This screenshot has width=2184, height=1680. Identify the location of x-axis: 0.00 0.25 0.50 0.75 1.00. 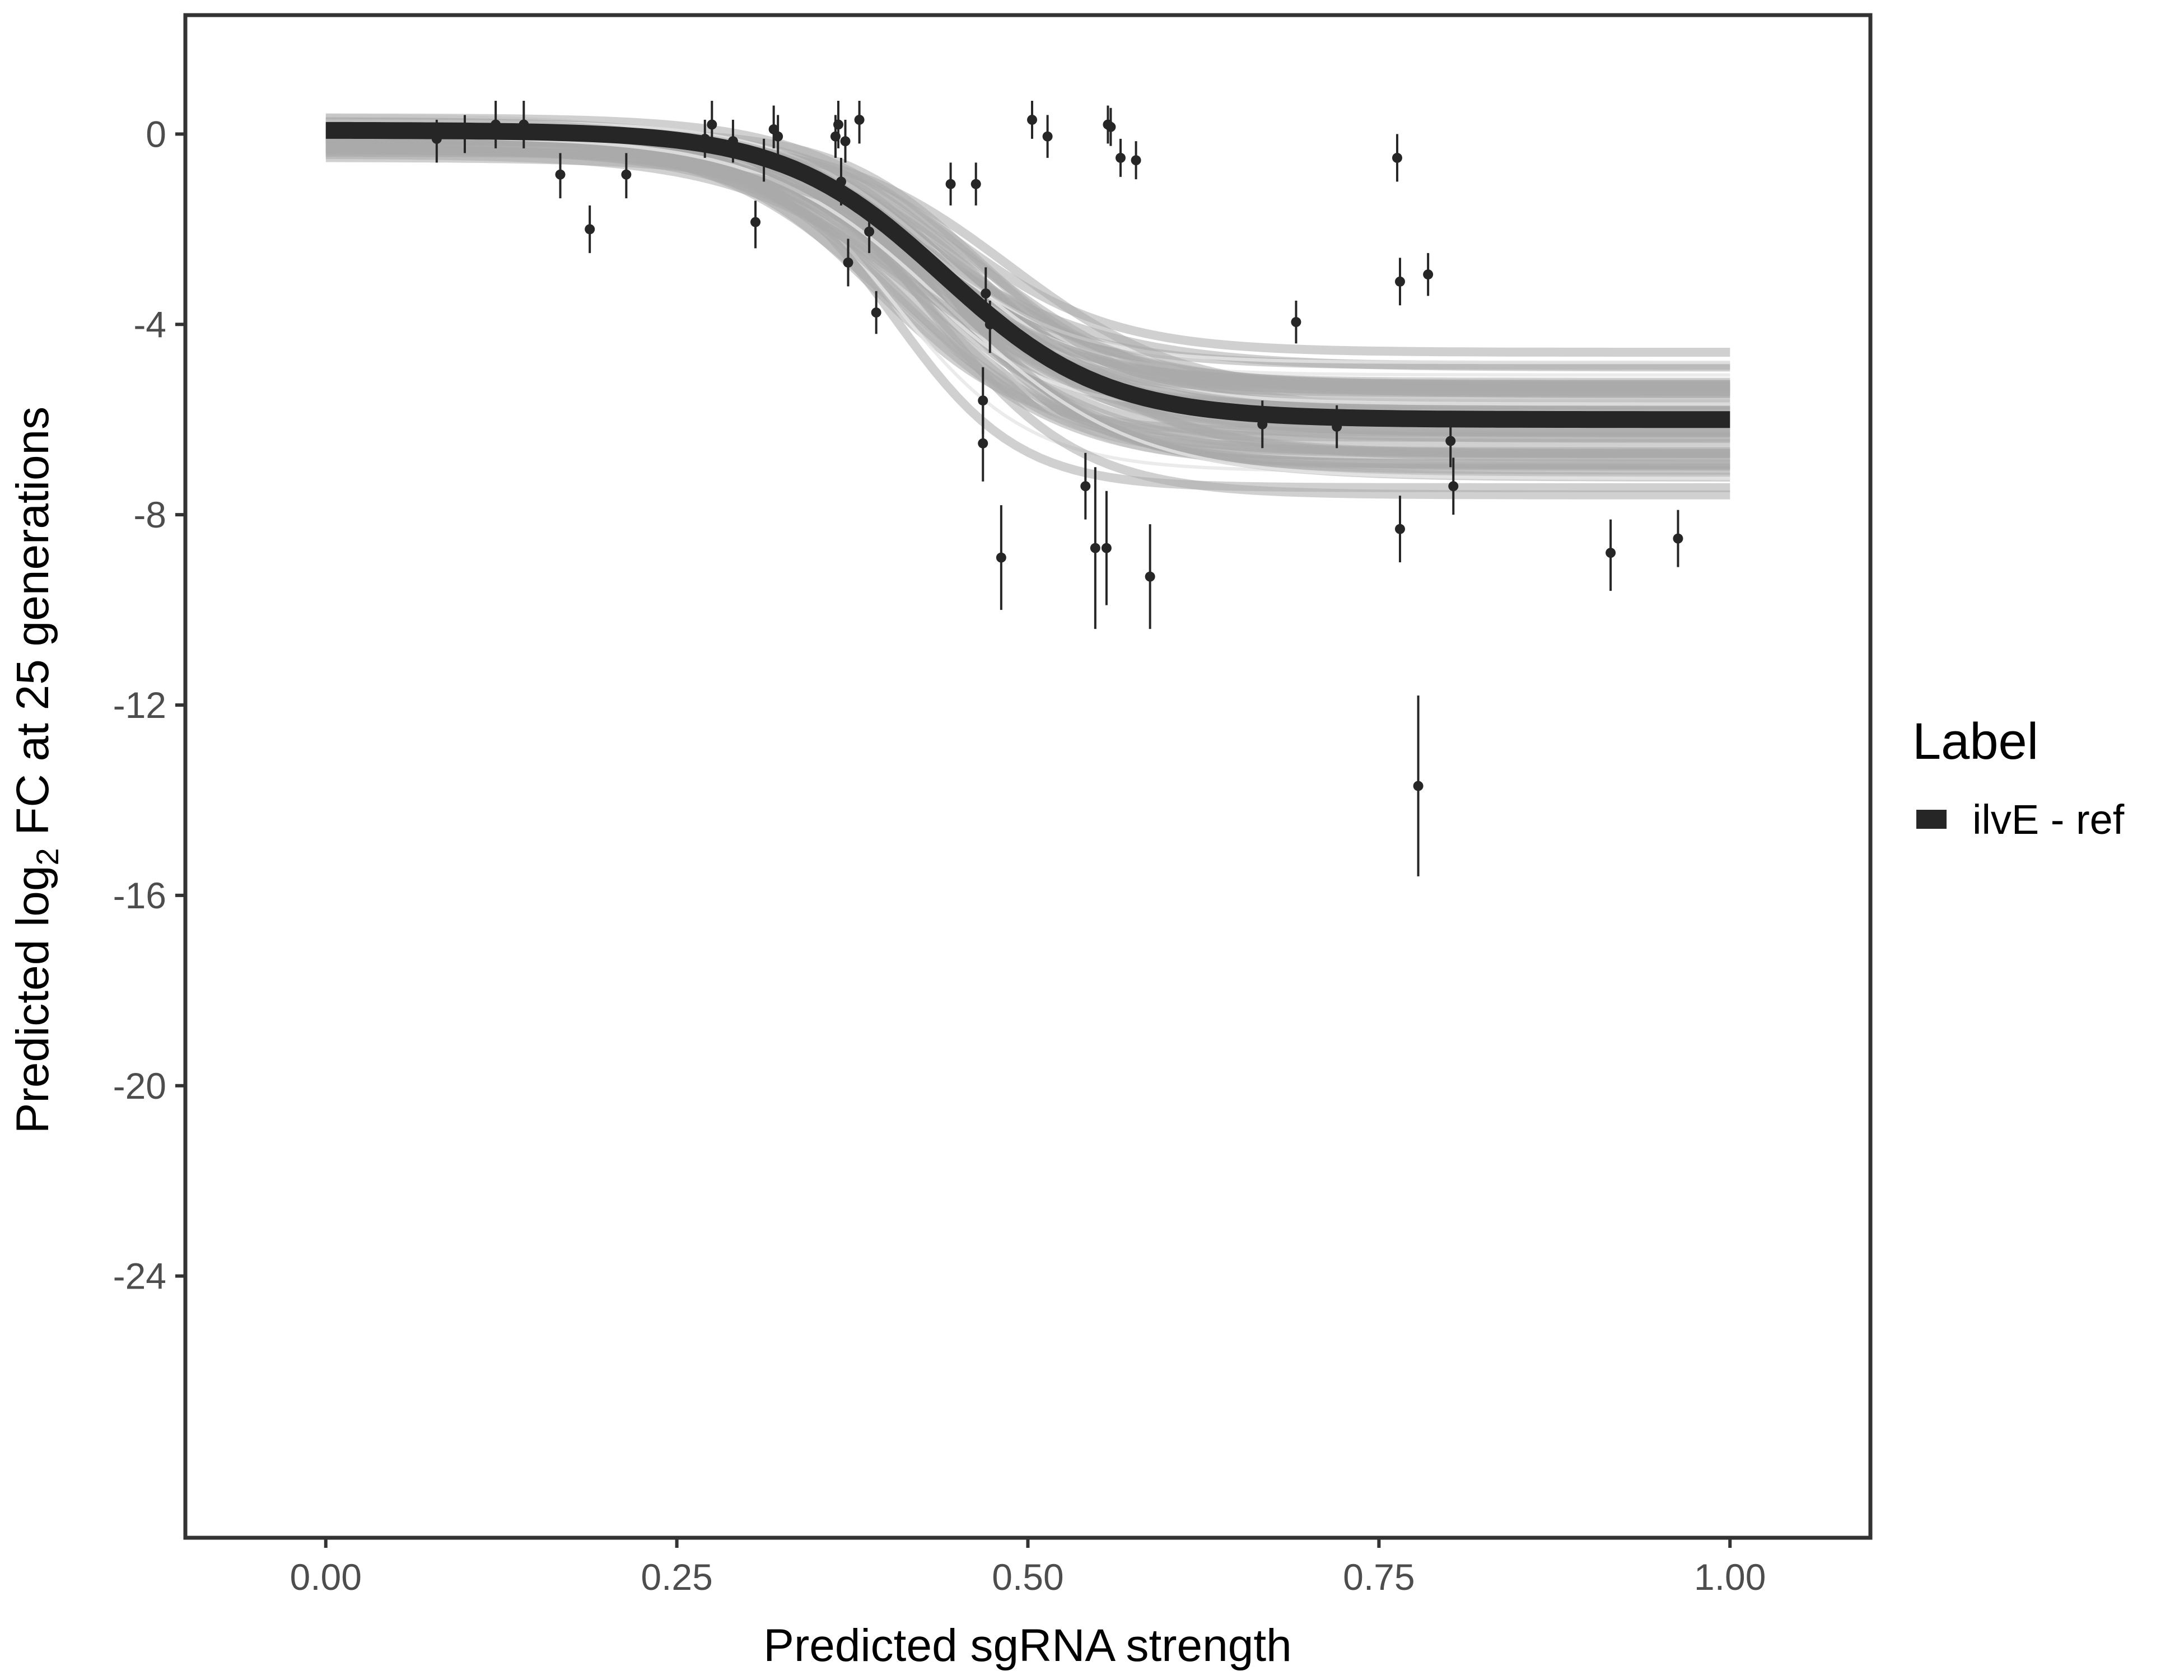
(1028, 1568).